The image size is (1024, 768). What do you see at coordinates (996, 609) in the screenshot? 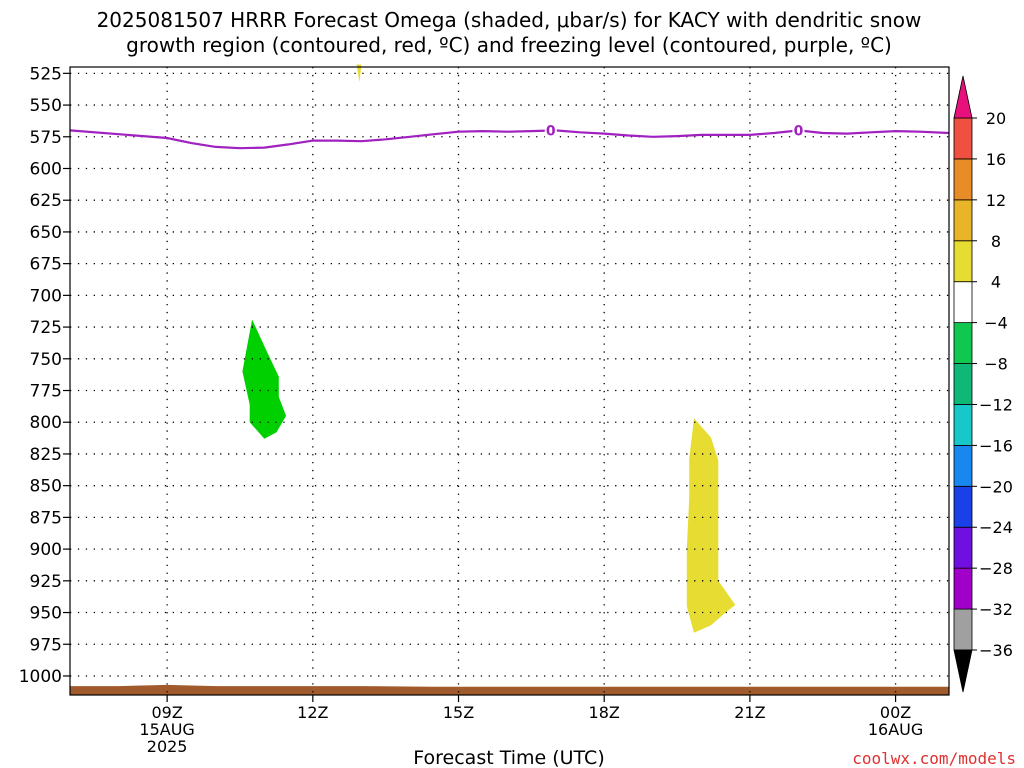
I see `colorbar-tick-label: −32` at bounding box center [996, 609].